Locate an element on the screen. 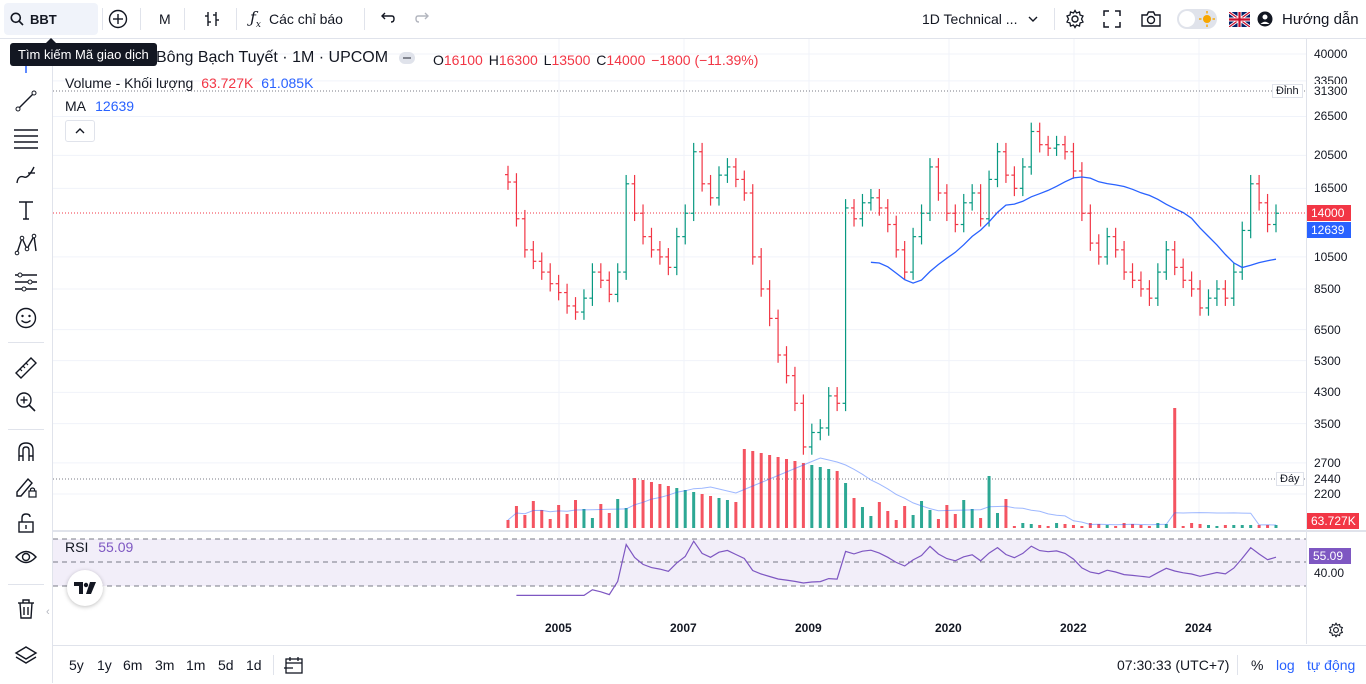 Image resolution: width=1366 pixels, height=684 pixels. emoji-tool is located at coordinates (26, 318).